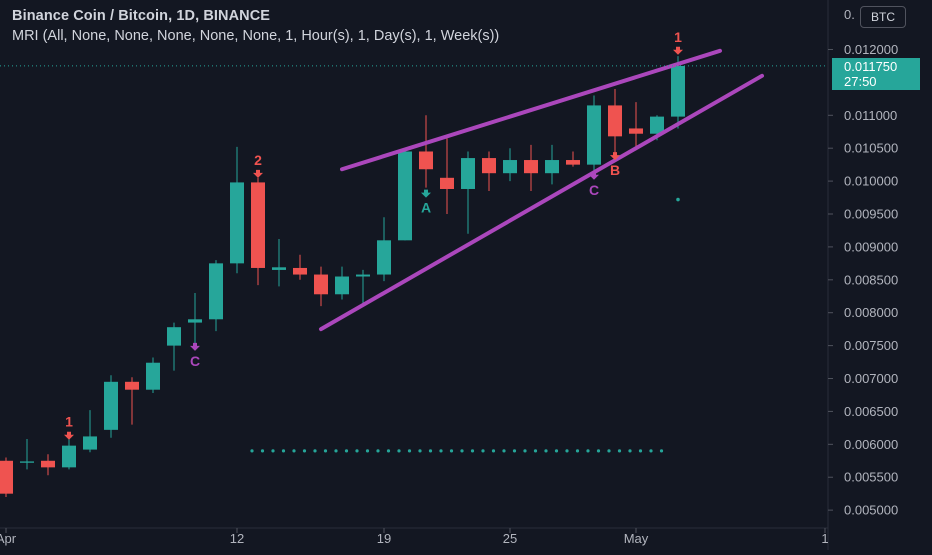  Describe the element at coordinates (510, 538) in the screenshot. I see `time-tick-label: 25` at that location.